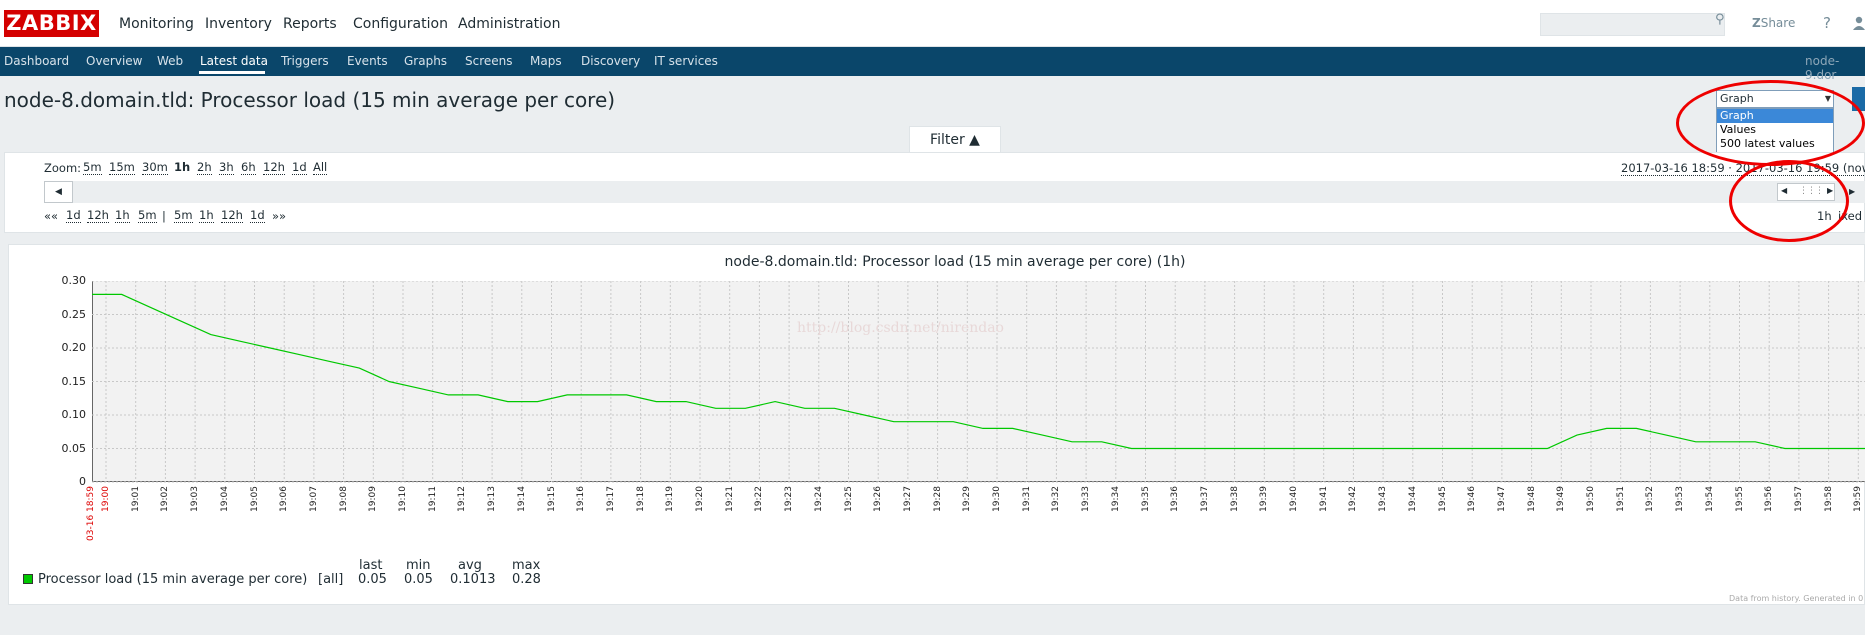 The image size is (1865, 635). I want to click on share-button: ZShare, so click(1774, 23).